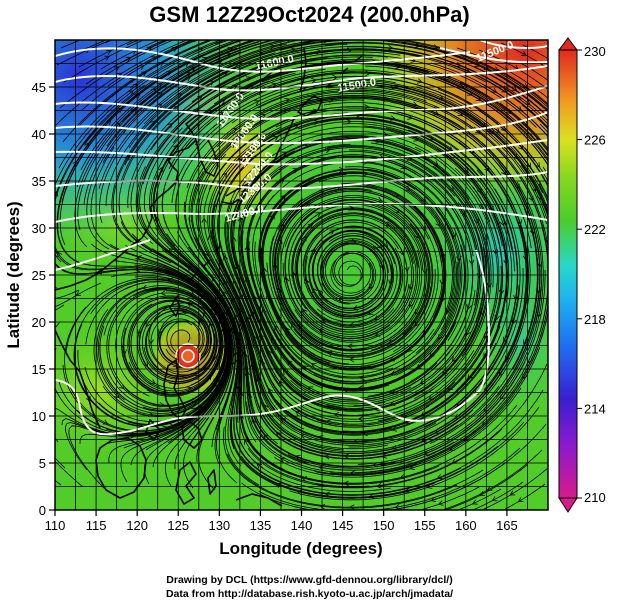 The width and height of the screenshot is (619, 605). What do you see at coordinates (55, 525) in the screenshot?
I see `x-tick-label: 110` at bounding box center [55, 525].